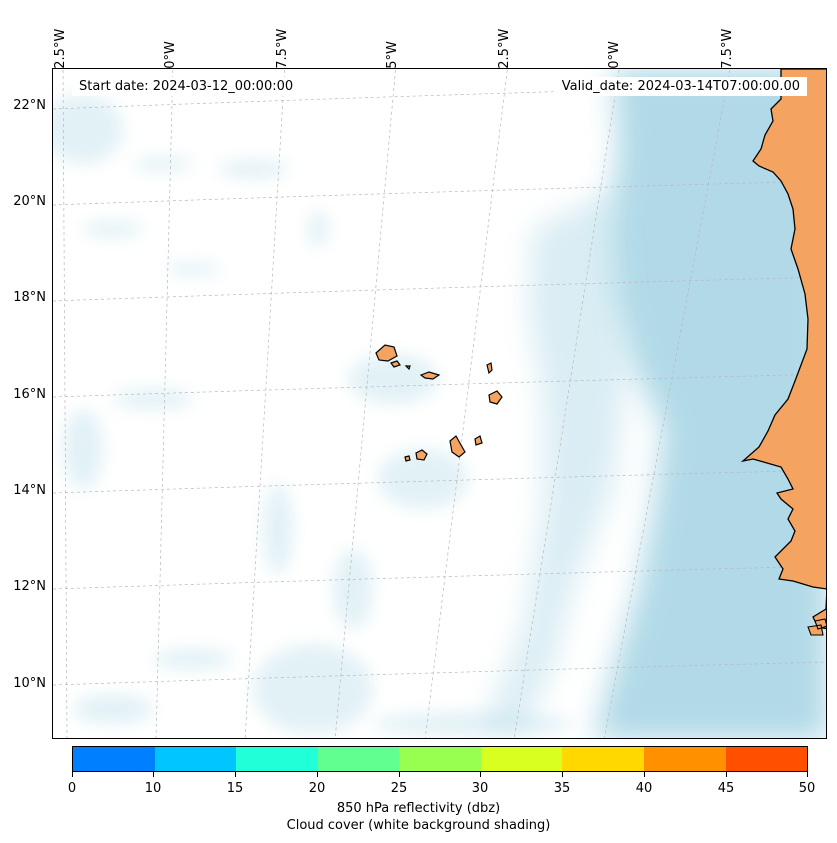 This screenshot has height=843, width=837. What do you see at coordinates (783, 349) in the screenshot?
I see `africa-coastline` at bounding box center [783, 349].